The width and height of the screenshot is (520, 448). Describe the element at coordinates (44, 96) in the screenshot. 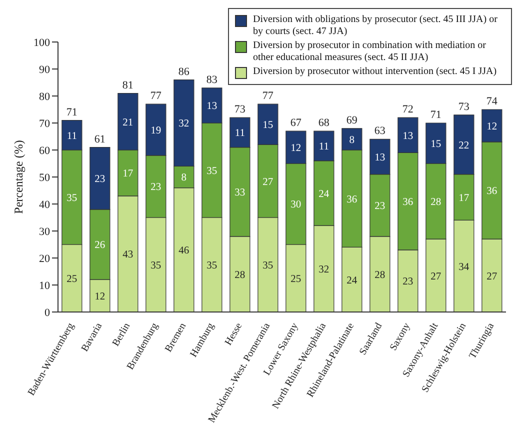

I see `y-tick-label: 80` at that location.